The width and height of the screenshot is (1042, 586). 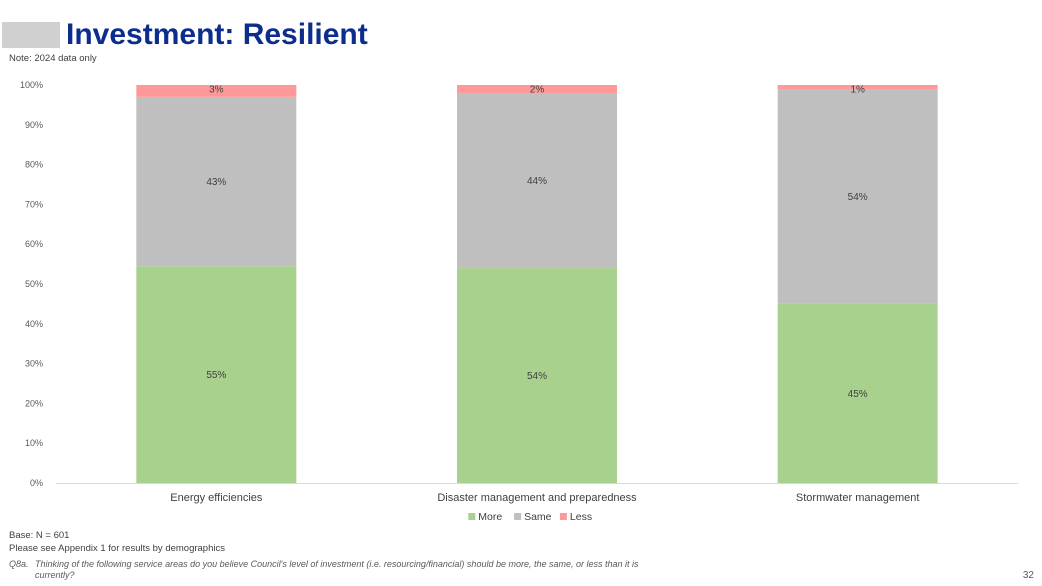 What do you see at coordinates (518, 516) in the screenshot?
I see `legend-swatch-same` at bounding box center [518, 516].